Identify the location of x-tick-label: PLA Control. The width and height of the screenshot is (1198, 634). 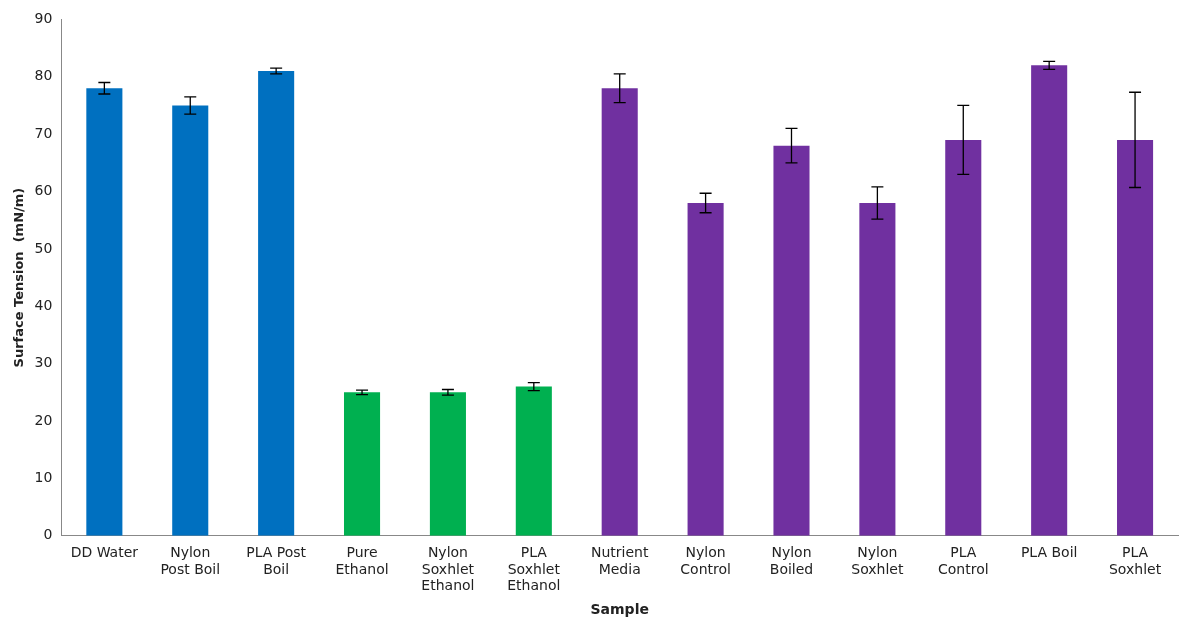
(963, 560).